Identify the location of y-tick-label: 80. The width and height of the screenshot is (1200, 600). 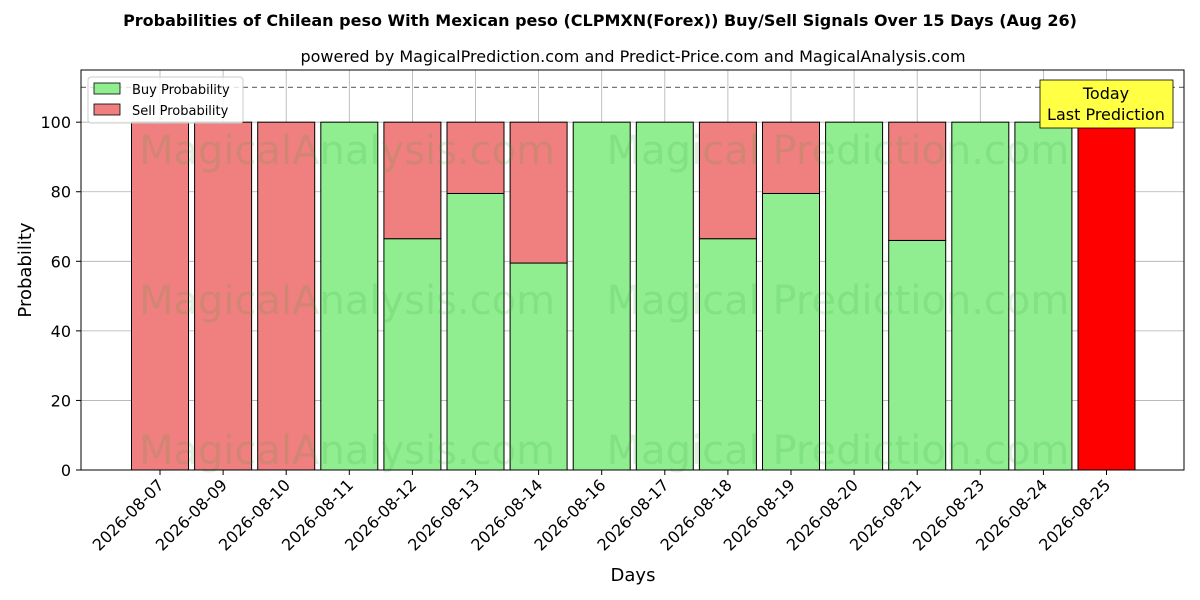
(61, 192).